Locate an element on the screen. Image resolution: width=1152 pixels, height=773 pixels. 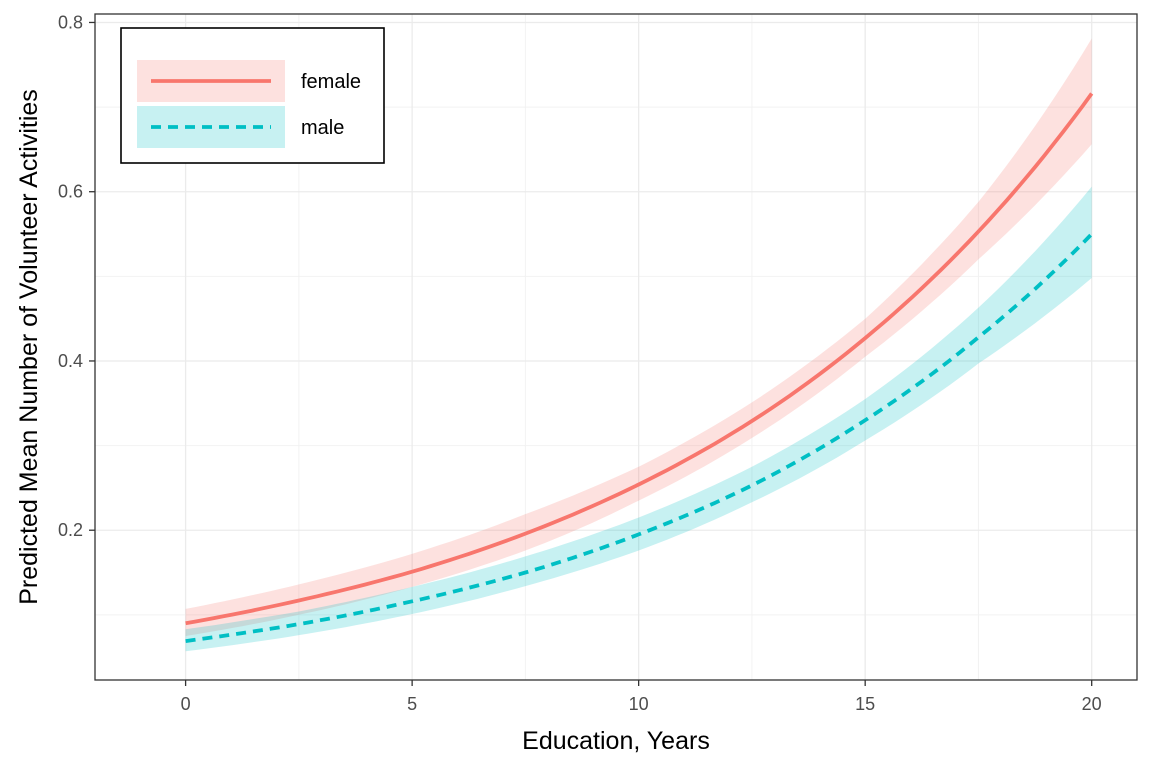
y-axis-ticks: 0.2 0.4 0.6 0.8 is located at coordinates (76, 276).